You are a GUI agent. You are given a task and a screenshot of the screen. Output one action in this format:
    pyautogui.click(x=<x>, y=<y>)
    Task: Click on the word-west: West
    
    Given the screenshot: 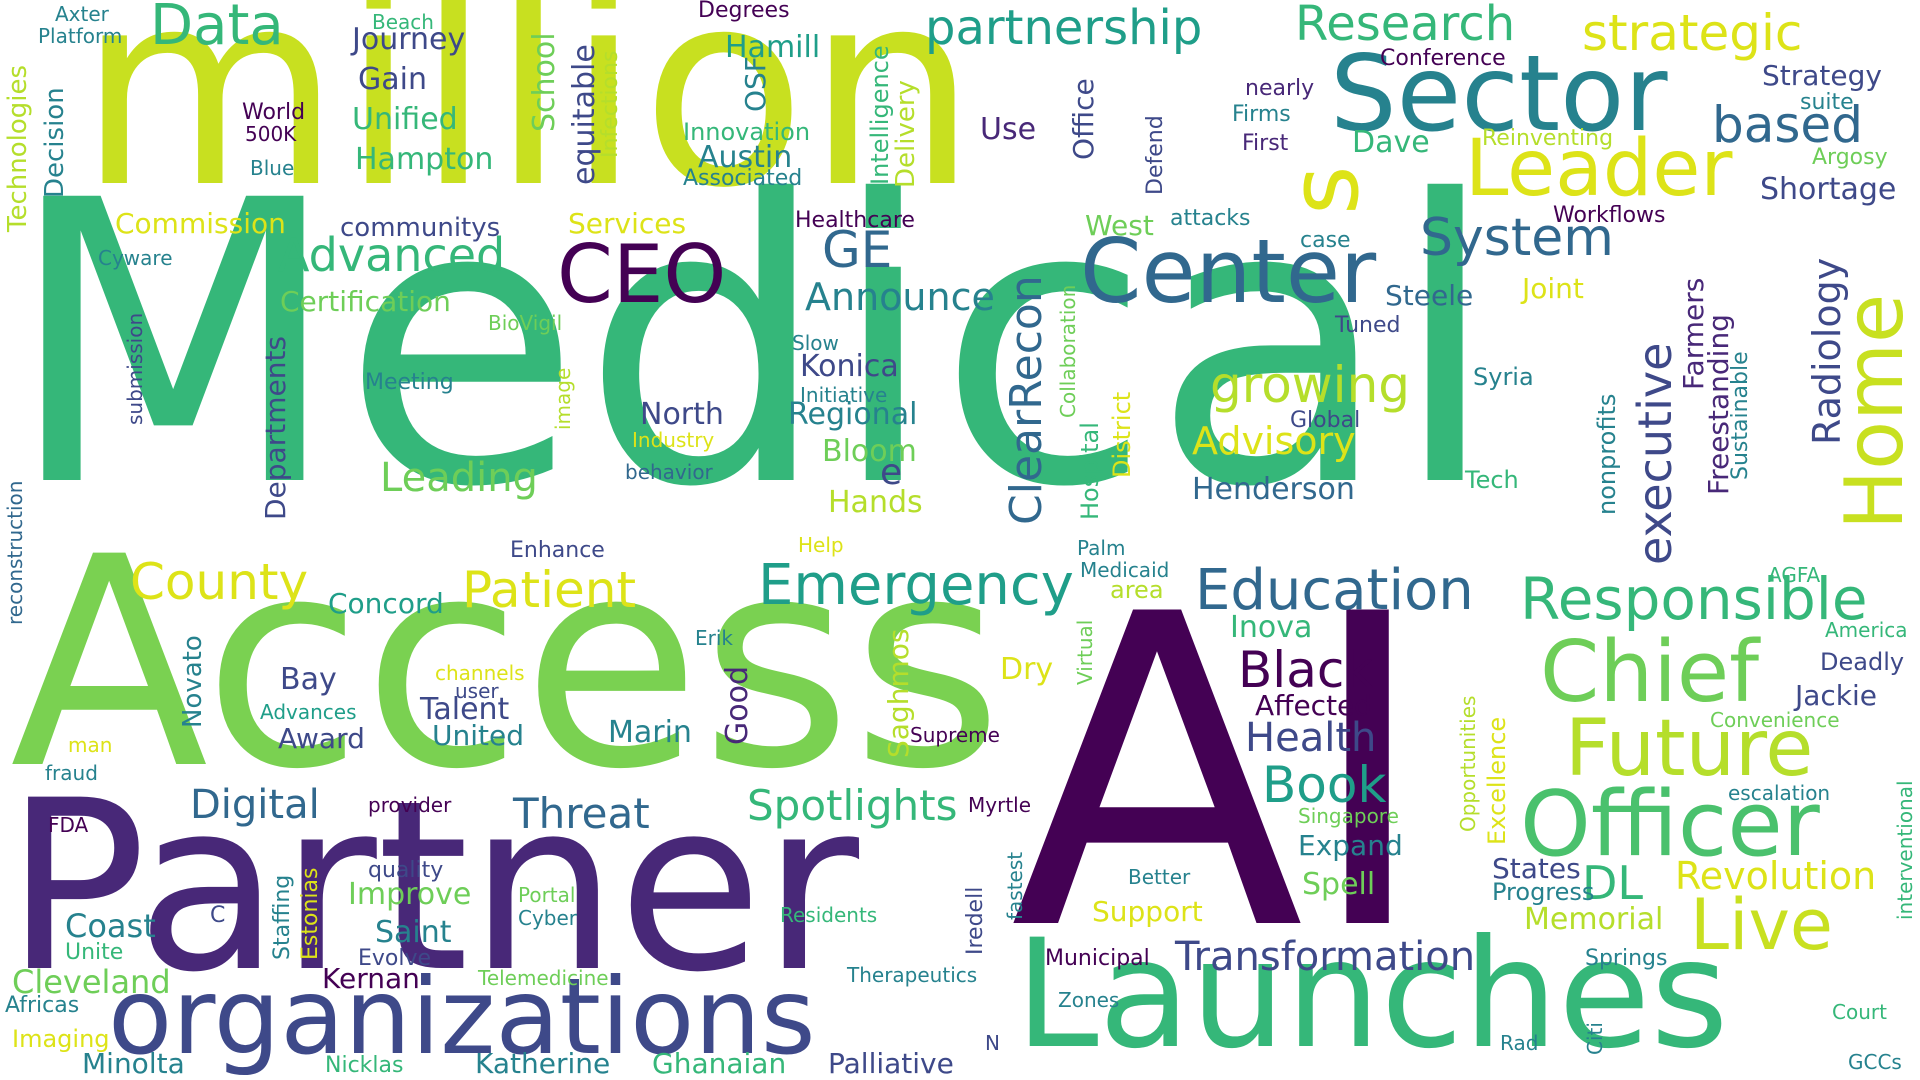 What is the action you would take?
    pyautogui.click(x=1119, y=225)
    